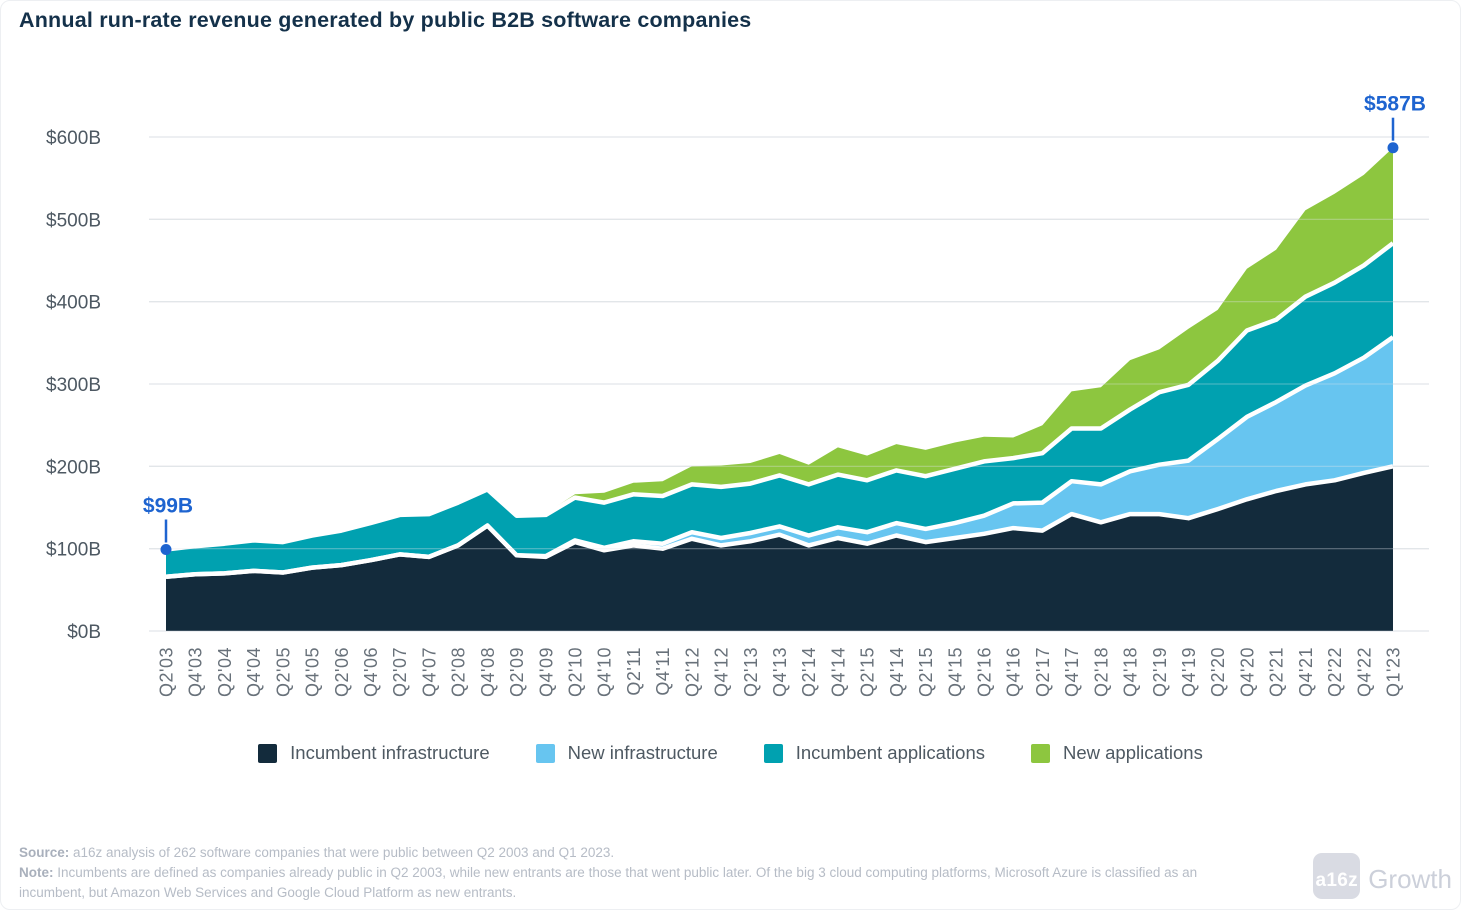 Image resolution: width=1461 pixels, height=910 pixels. What do you see at coordinates (692, 672) in the screenshot?
I see `svg-text: Q2'12` at bounding box center [692, 672].